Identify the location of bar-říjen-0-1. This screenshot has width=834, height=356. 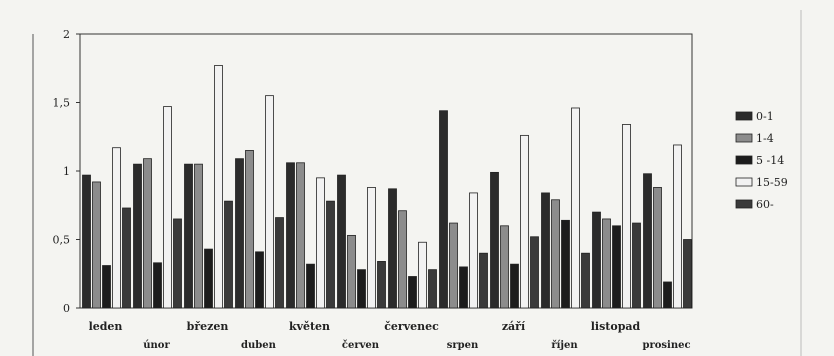
(545, 250).